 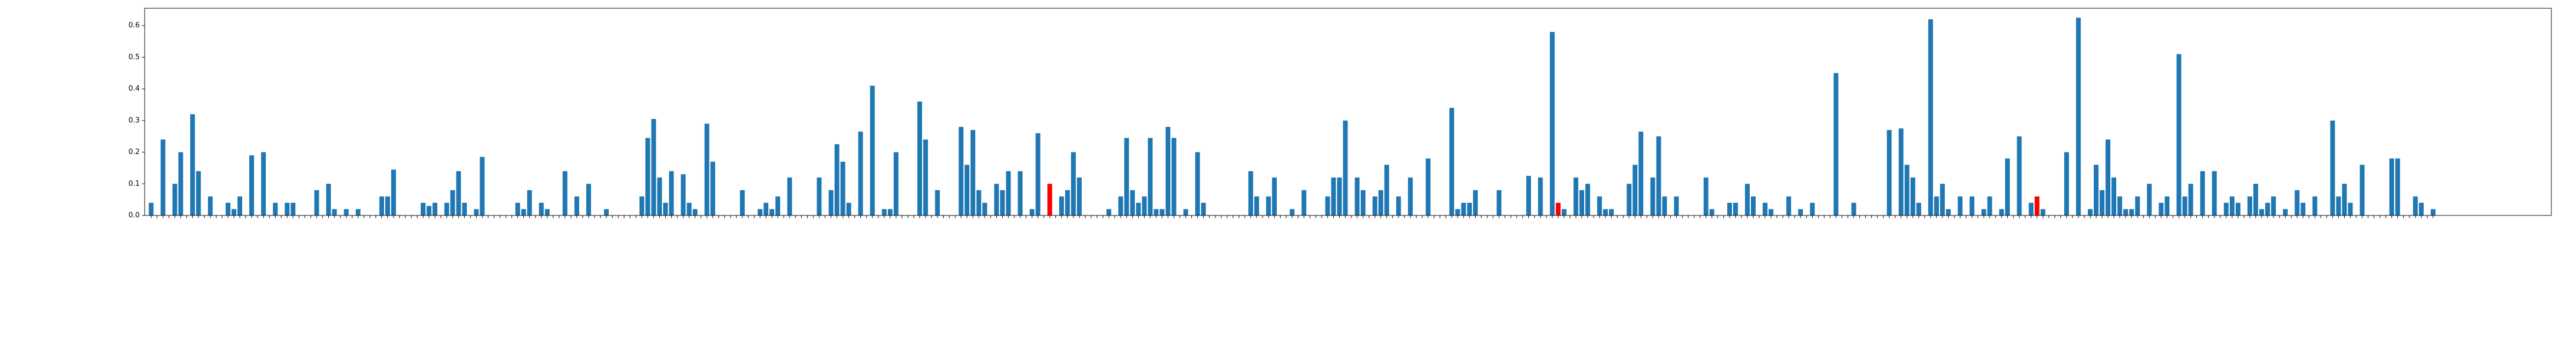 I want to click on y-tick-label: 0.1, so click(x=134, y=184).